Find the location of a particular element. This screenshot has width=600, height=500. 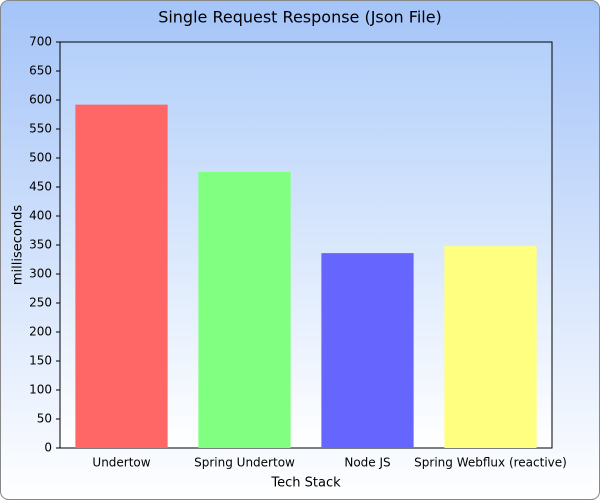

y-tick-label: 0 is located at coordinates (48, 448).